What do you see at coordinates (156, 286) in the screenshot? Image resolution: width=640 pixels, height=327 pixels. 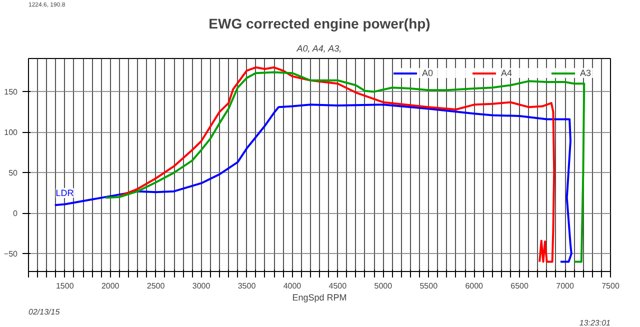 I see `x-tick-label: 2500` at bounding box center [156, 286].